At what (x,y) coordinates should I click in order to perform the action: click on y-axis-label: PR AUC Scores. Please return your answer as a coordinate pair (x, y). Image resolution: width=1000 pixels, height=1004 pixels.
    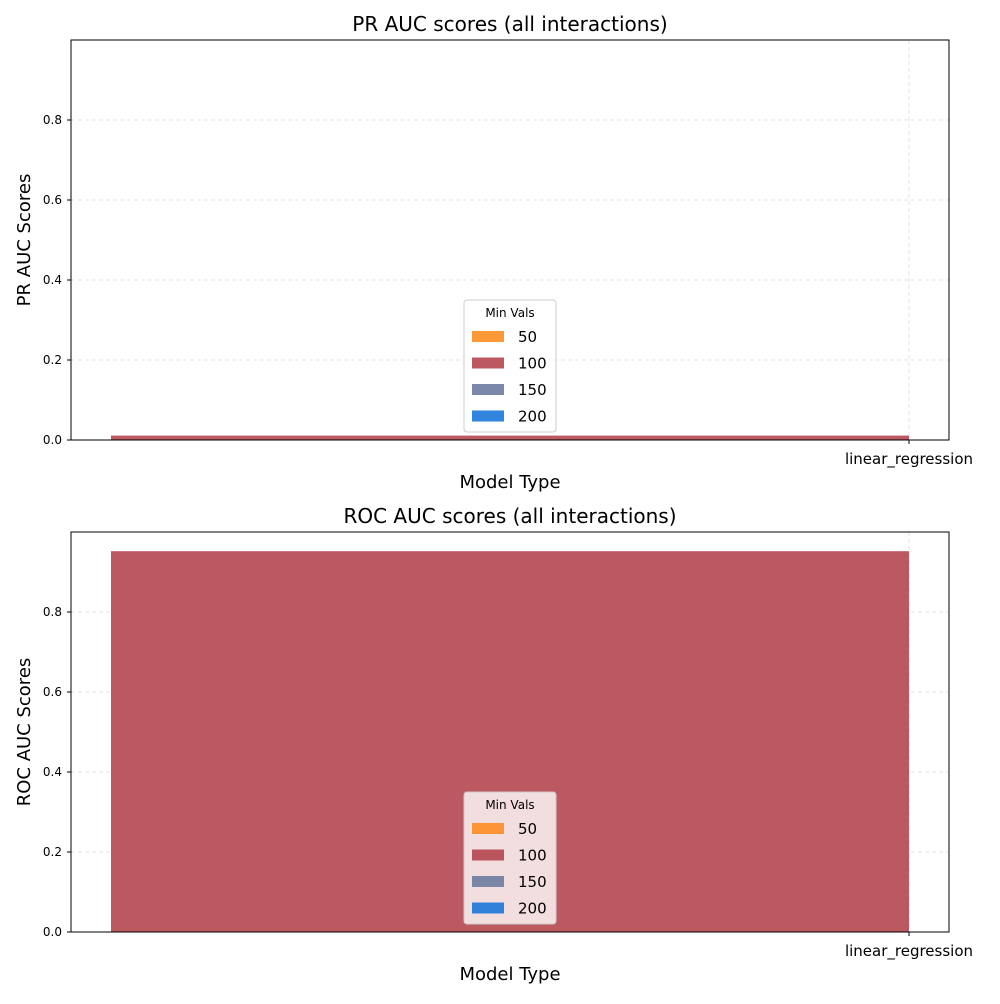
    Looking at the image, I should click on (24, 240).